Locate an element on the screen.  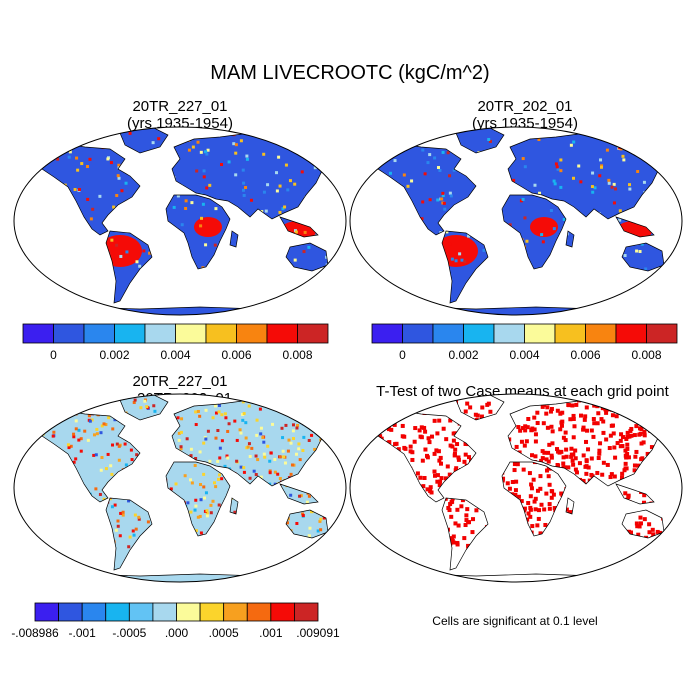
panel-3-case-name: 20TR_227_01 is located at coordinates (180, 381).